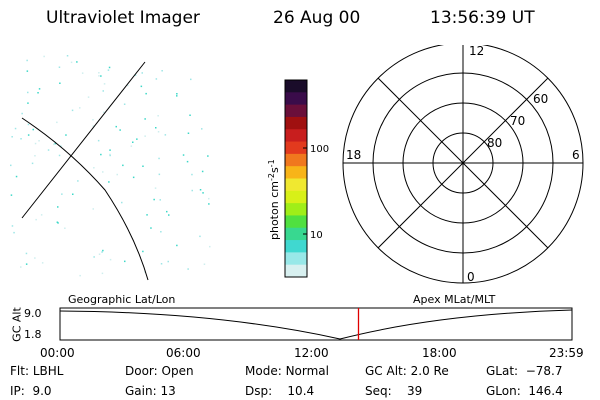 Image resolution: width=600 pixels, height=400 pixels. What do you see at coordinates (159, 371) in the screenshot?
I see `status-door: Door: Open` at bounding box center [159, 371].